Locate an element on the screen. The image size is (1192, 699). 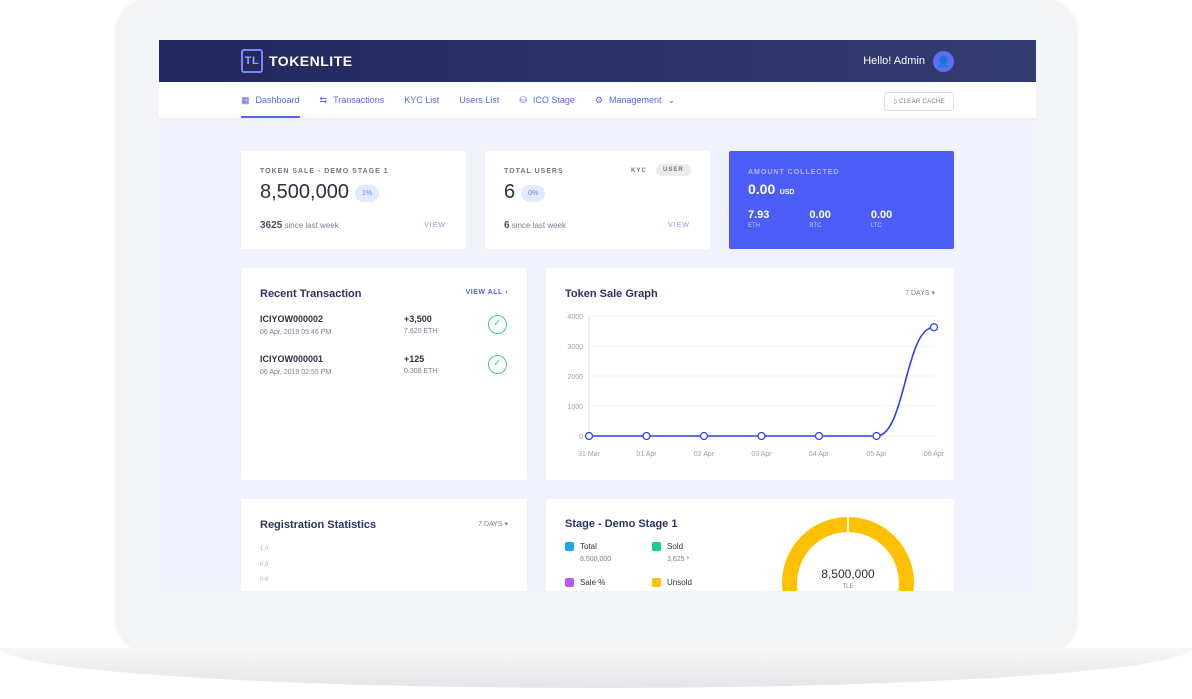
nav-label: Management is located at coordinates (635, 100).